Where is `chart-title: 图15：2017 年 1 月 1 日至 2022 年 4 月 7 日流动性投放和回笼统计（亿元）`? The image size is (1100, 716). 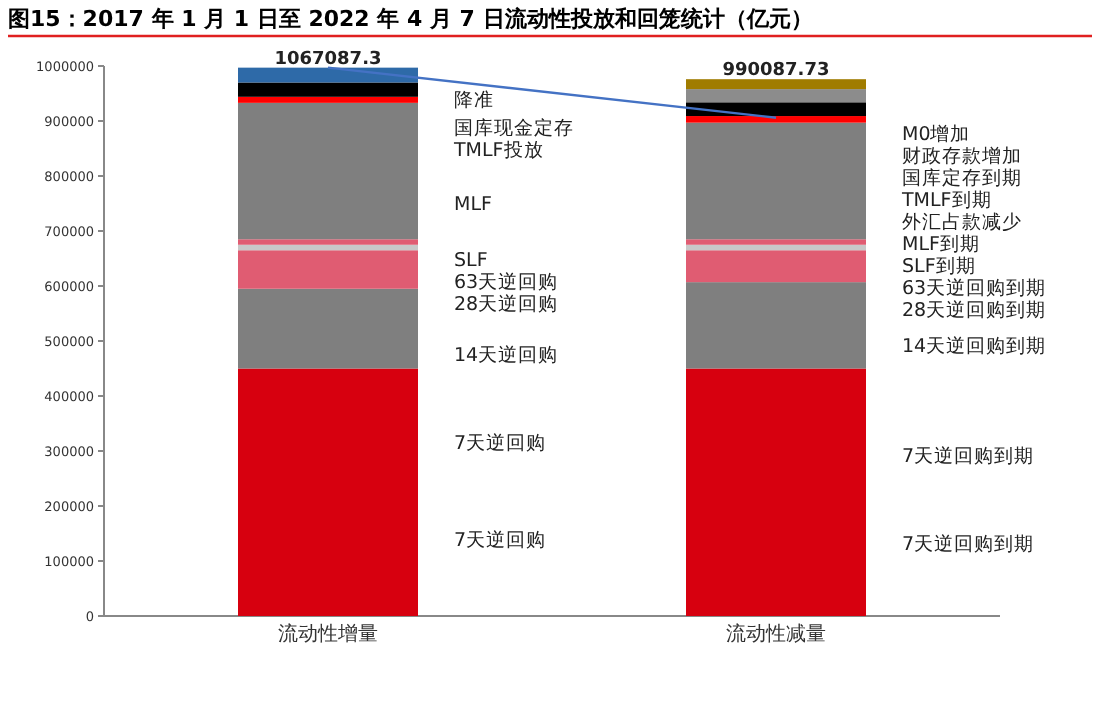 chart-title: 图15：2017 年 1 月 1 日至 2022 年 4 月 7 日流动性投放和回笼统计（亿元） is located at coordinates (410, 19).